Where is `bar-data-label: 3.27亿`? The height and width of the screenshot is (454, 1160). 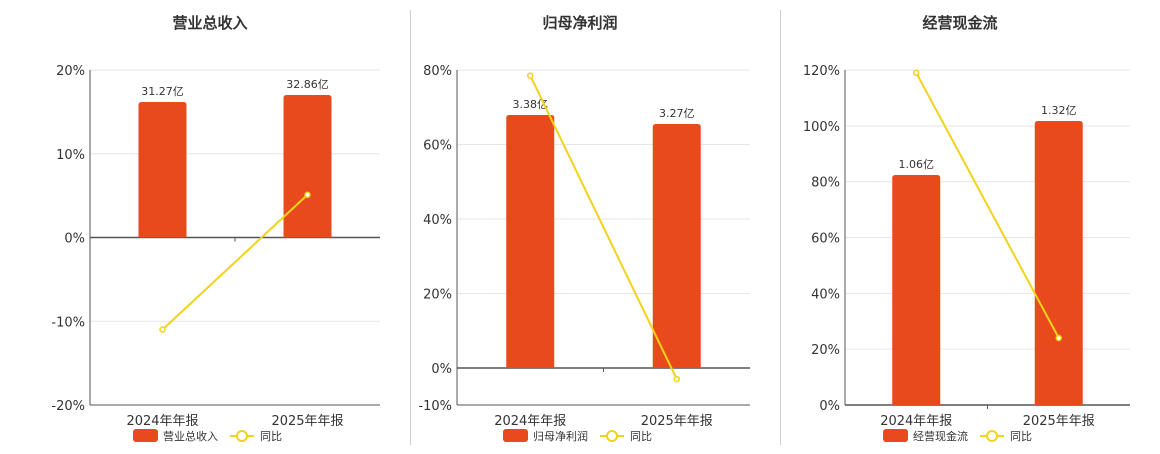 bar-data-label: 3.27亿 is located at coordinates (677, 113).